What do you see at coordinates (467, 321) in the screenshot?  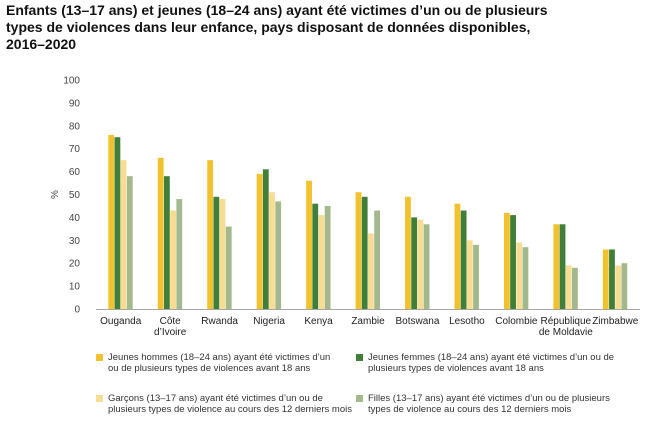 I see `x-tick-label: Lesotho` at bounding box center [467, 321].